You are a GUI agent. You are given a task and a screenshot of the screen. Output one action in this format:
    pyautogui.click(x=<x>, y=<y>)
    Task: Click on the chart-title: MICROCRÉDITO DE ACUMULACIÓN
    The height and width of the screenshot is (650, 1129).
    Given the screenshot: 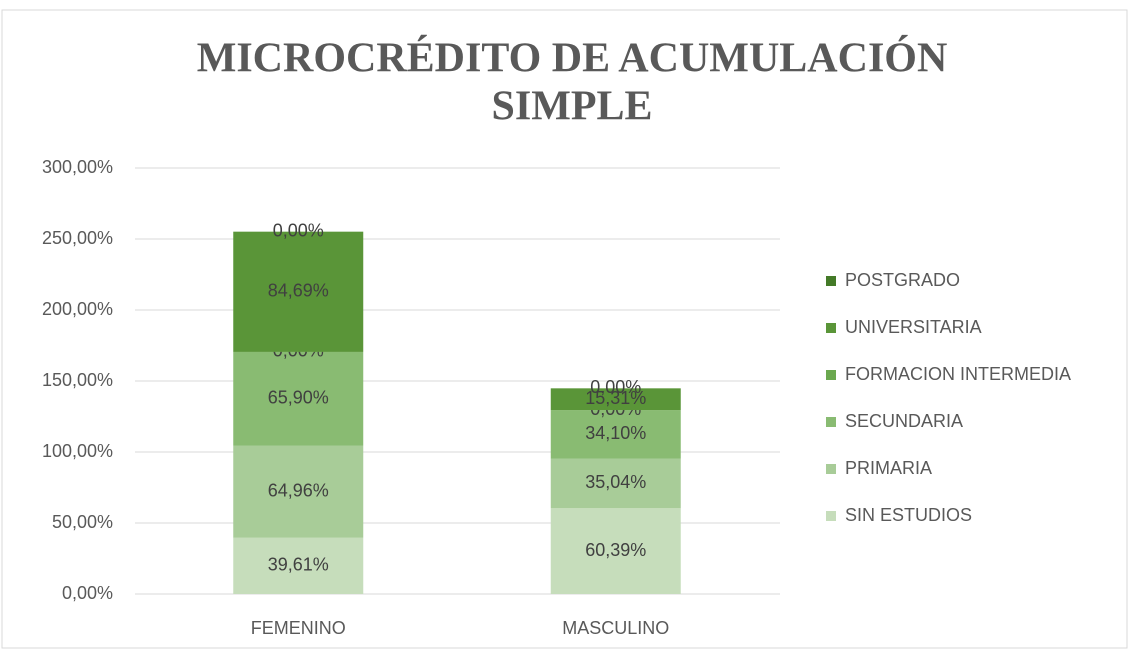 What is the action you would take?
    pyautogui.click(x=572, y=58)
    